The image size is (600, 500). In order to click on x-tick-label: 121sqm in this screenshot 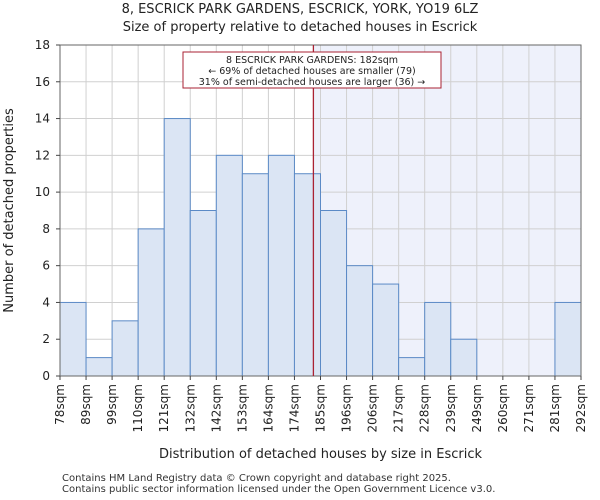, I will do `click(164, 408)`.